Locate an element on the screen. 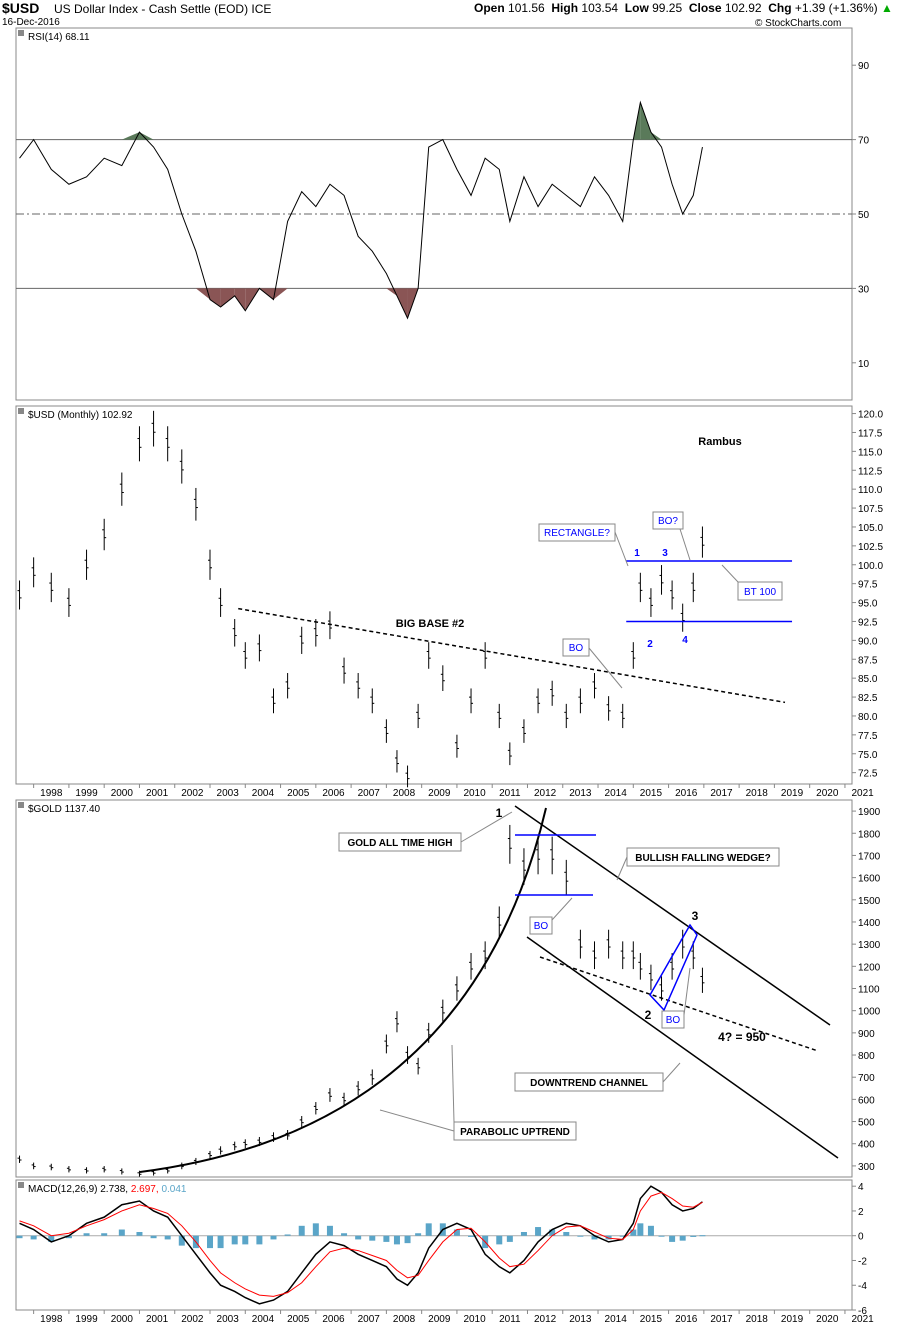  wedge-bottom-line is located at coordinates (679, 1004).